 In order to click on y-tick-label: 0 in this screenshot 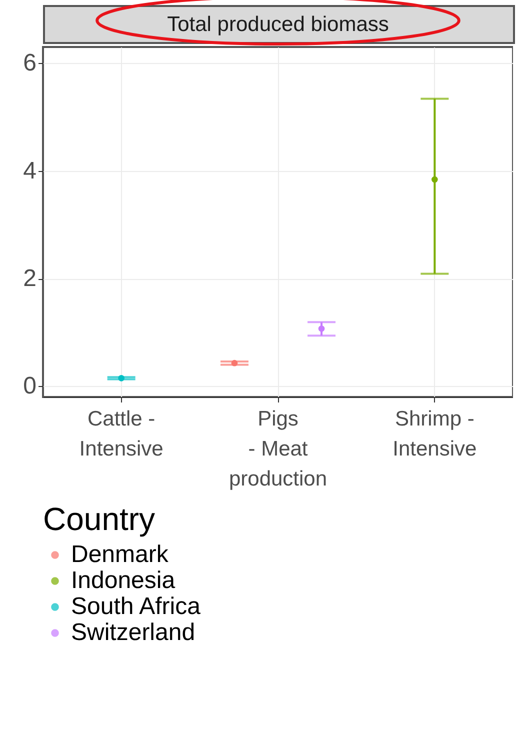, I will do `click(29, 386)`.